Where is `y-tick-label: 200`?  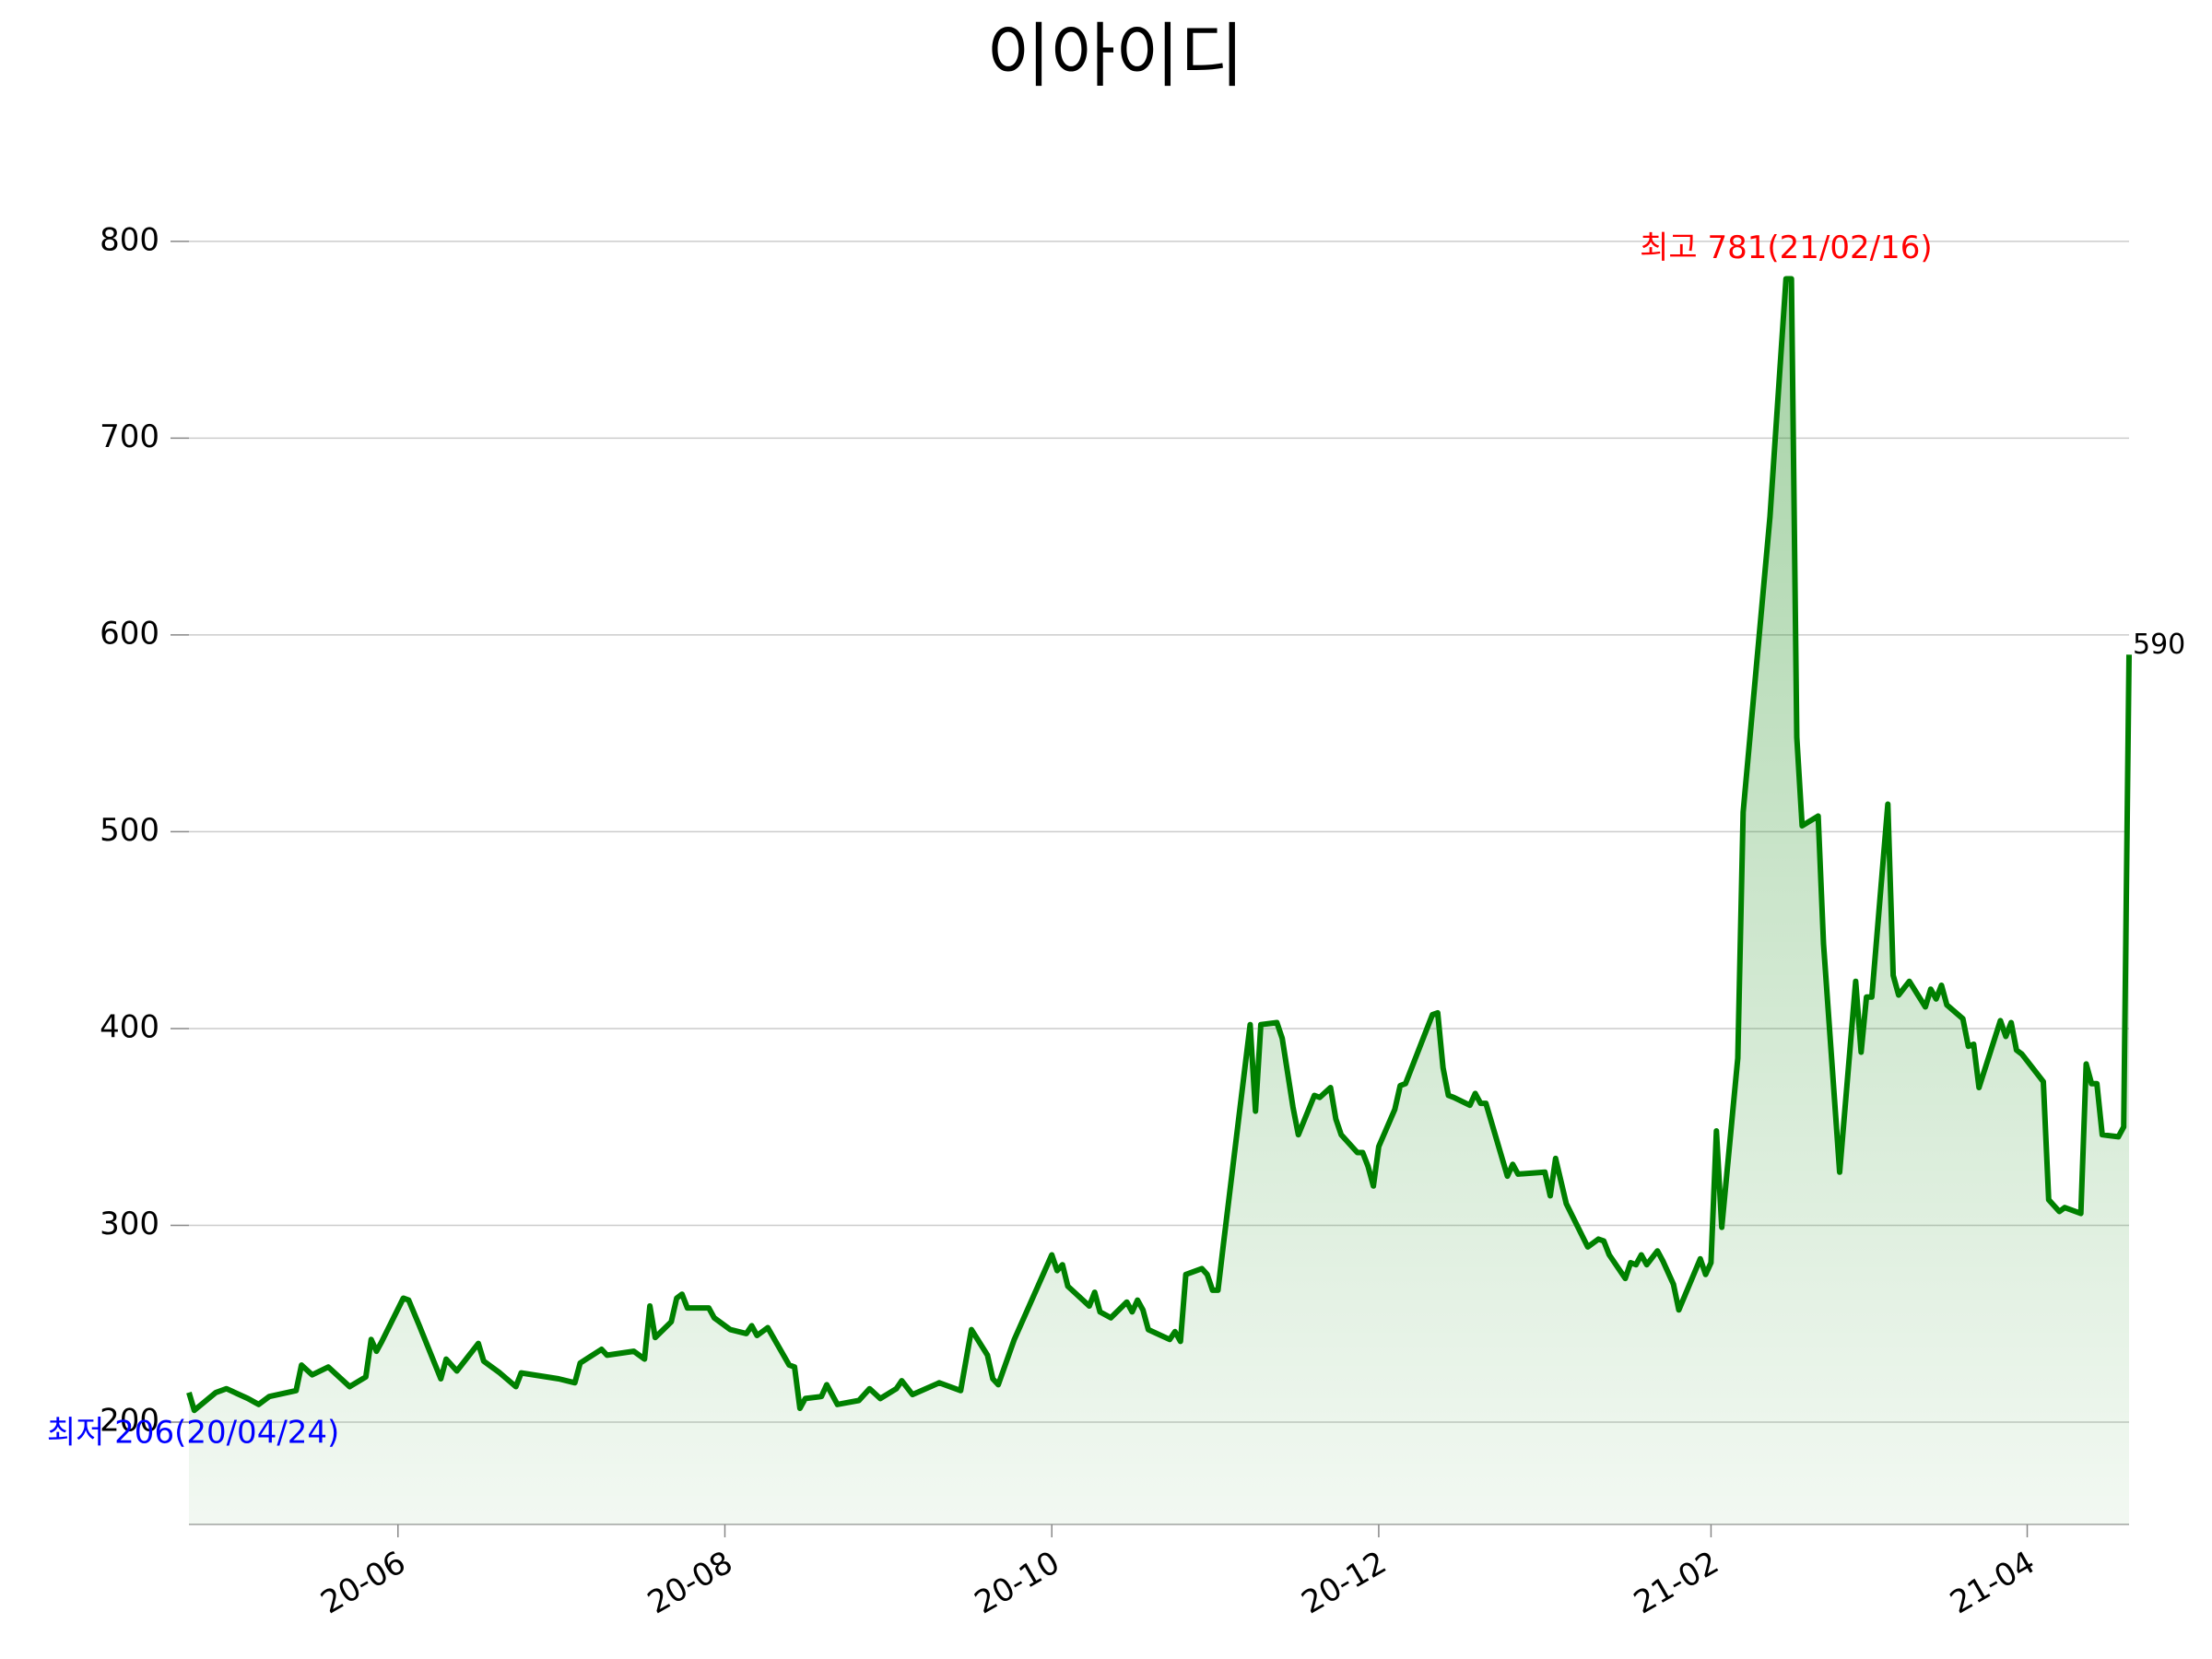
y-tick-label: 200 is located at coordinates (129, 1420).